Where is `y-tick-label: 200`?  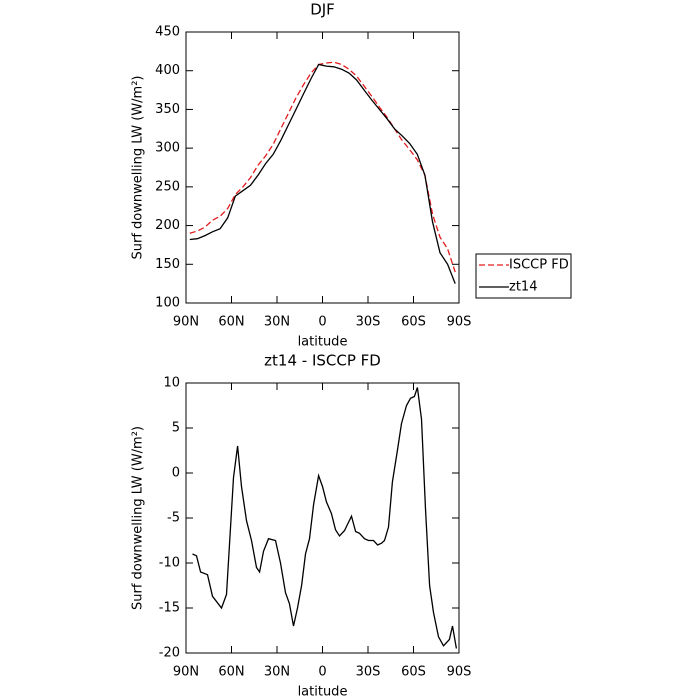 y-tick-label: 200 is located at coordinates (167, 225).